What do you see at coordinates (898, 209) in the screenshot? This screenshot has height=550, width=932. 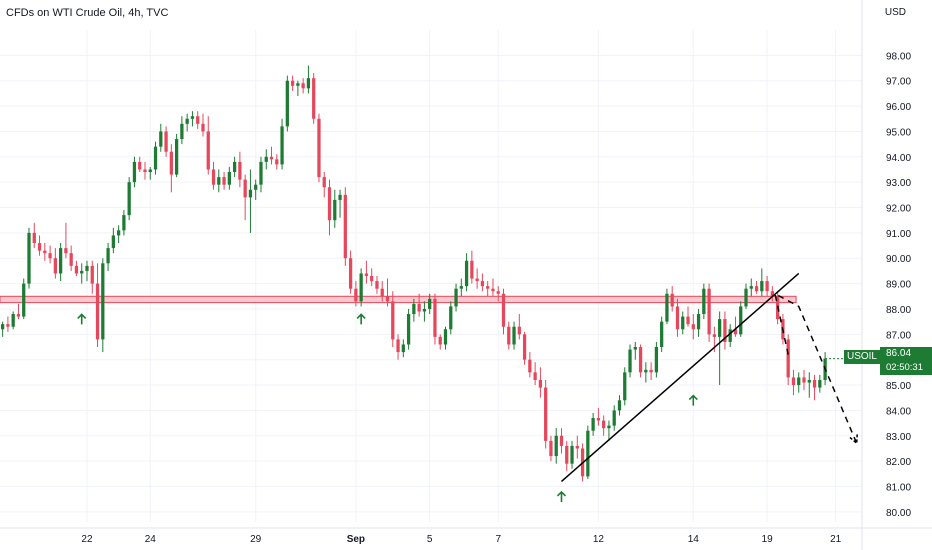 I see `y-tick-label: 92.00` at bounding box center [898, 209].